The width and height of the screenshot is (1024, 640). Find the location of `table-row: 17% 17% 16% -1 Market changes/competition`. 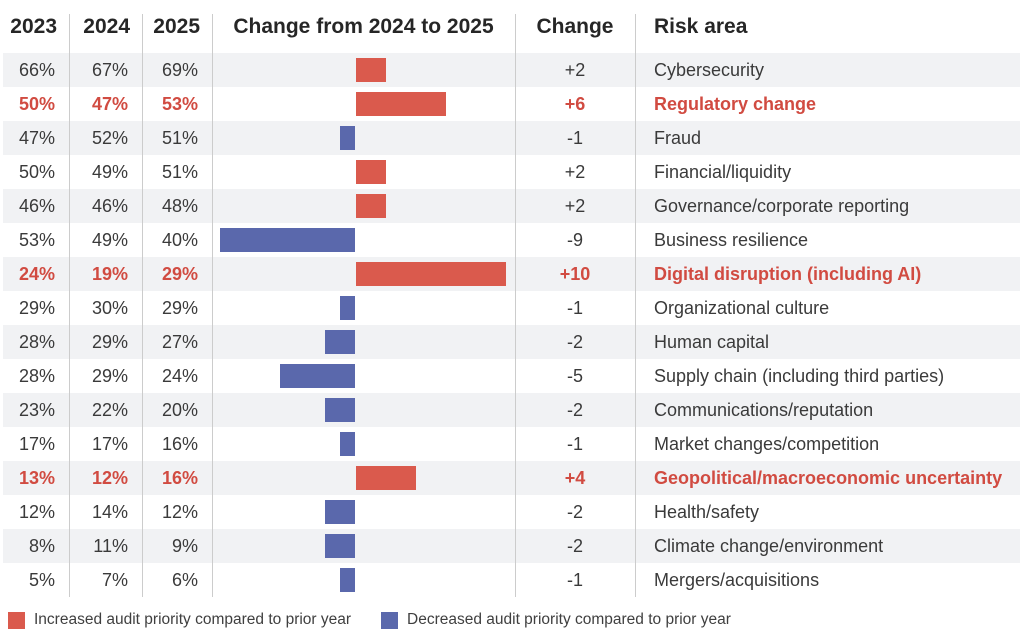

table-row: 17% 17% 16% -1 Market changes/competition is located at coordinates (511, 444).